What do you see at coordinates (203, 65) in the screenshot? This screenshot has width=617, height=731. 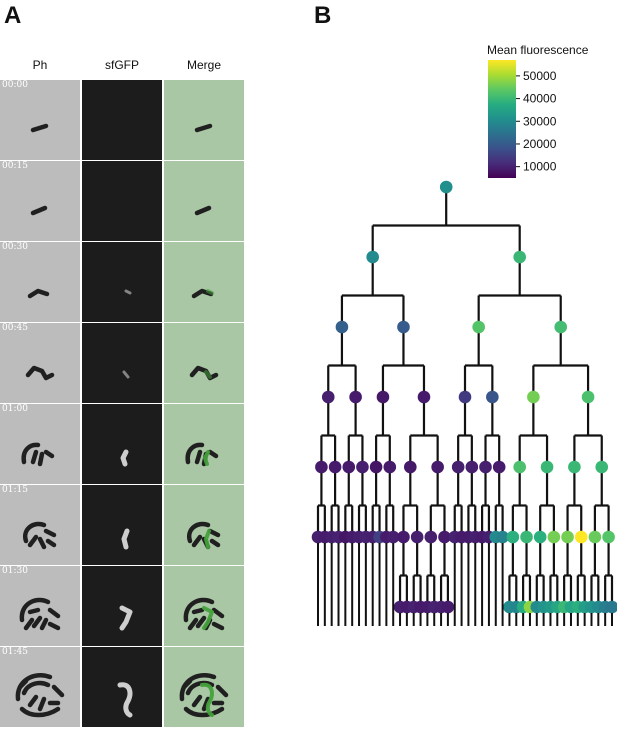 I see `column-header-merge: Merge` at bounding box center [203, 65].